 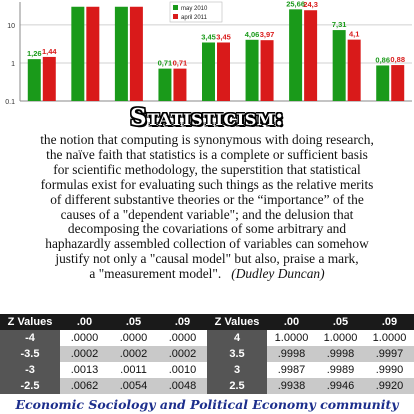 I want to click on data-label: 25,66, so click(x=295, y=4).